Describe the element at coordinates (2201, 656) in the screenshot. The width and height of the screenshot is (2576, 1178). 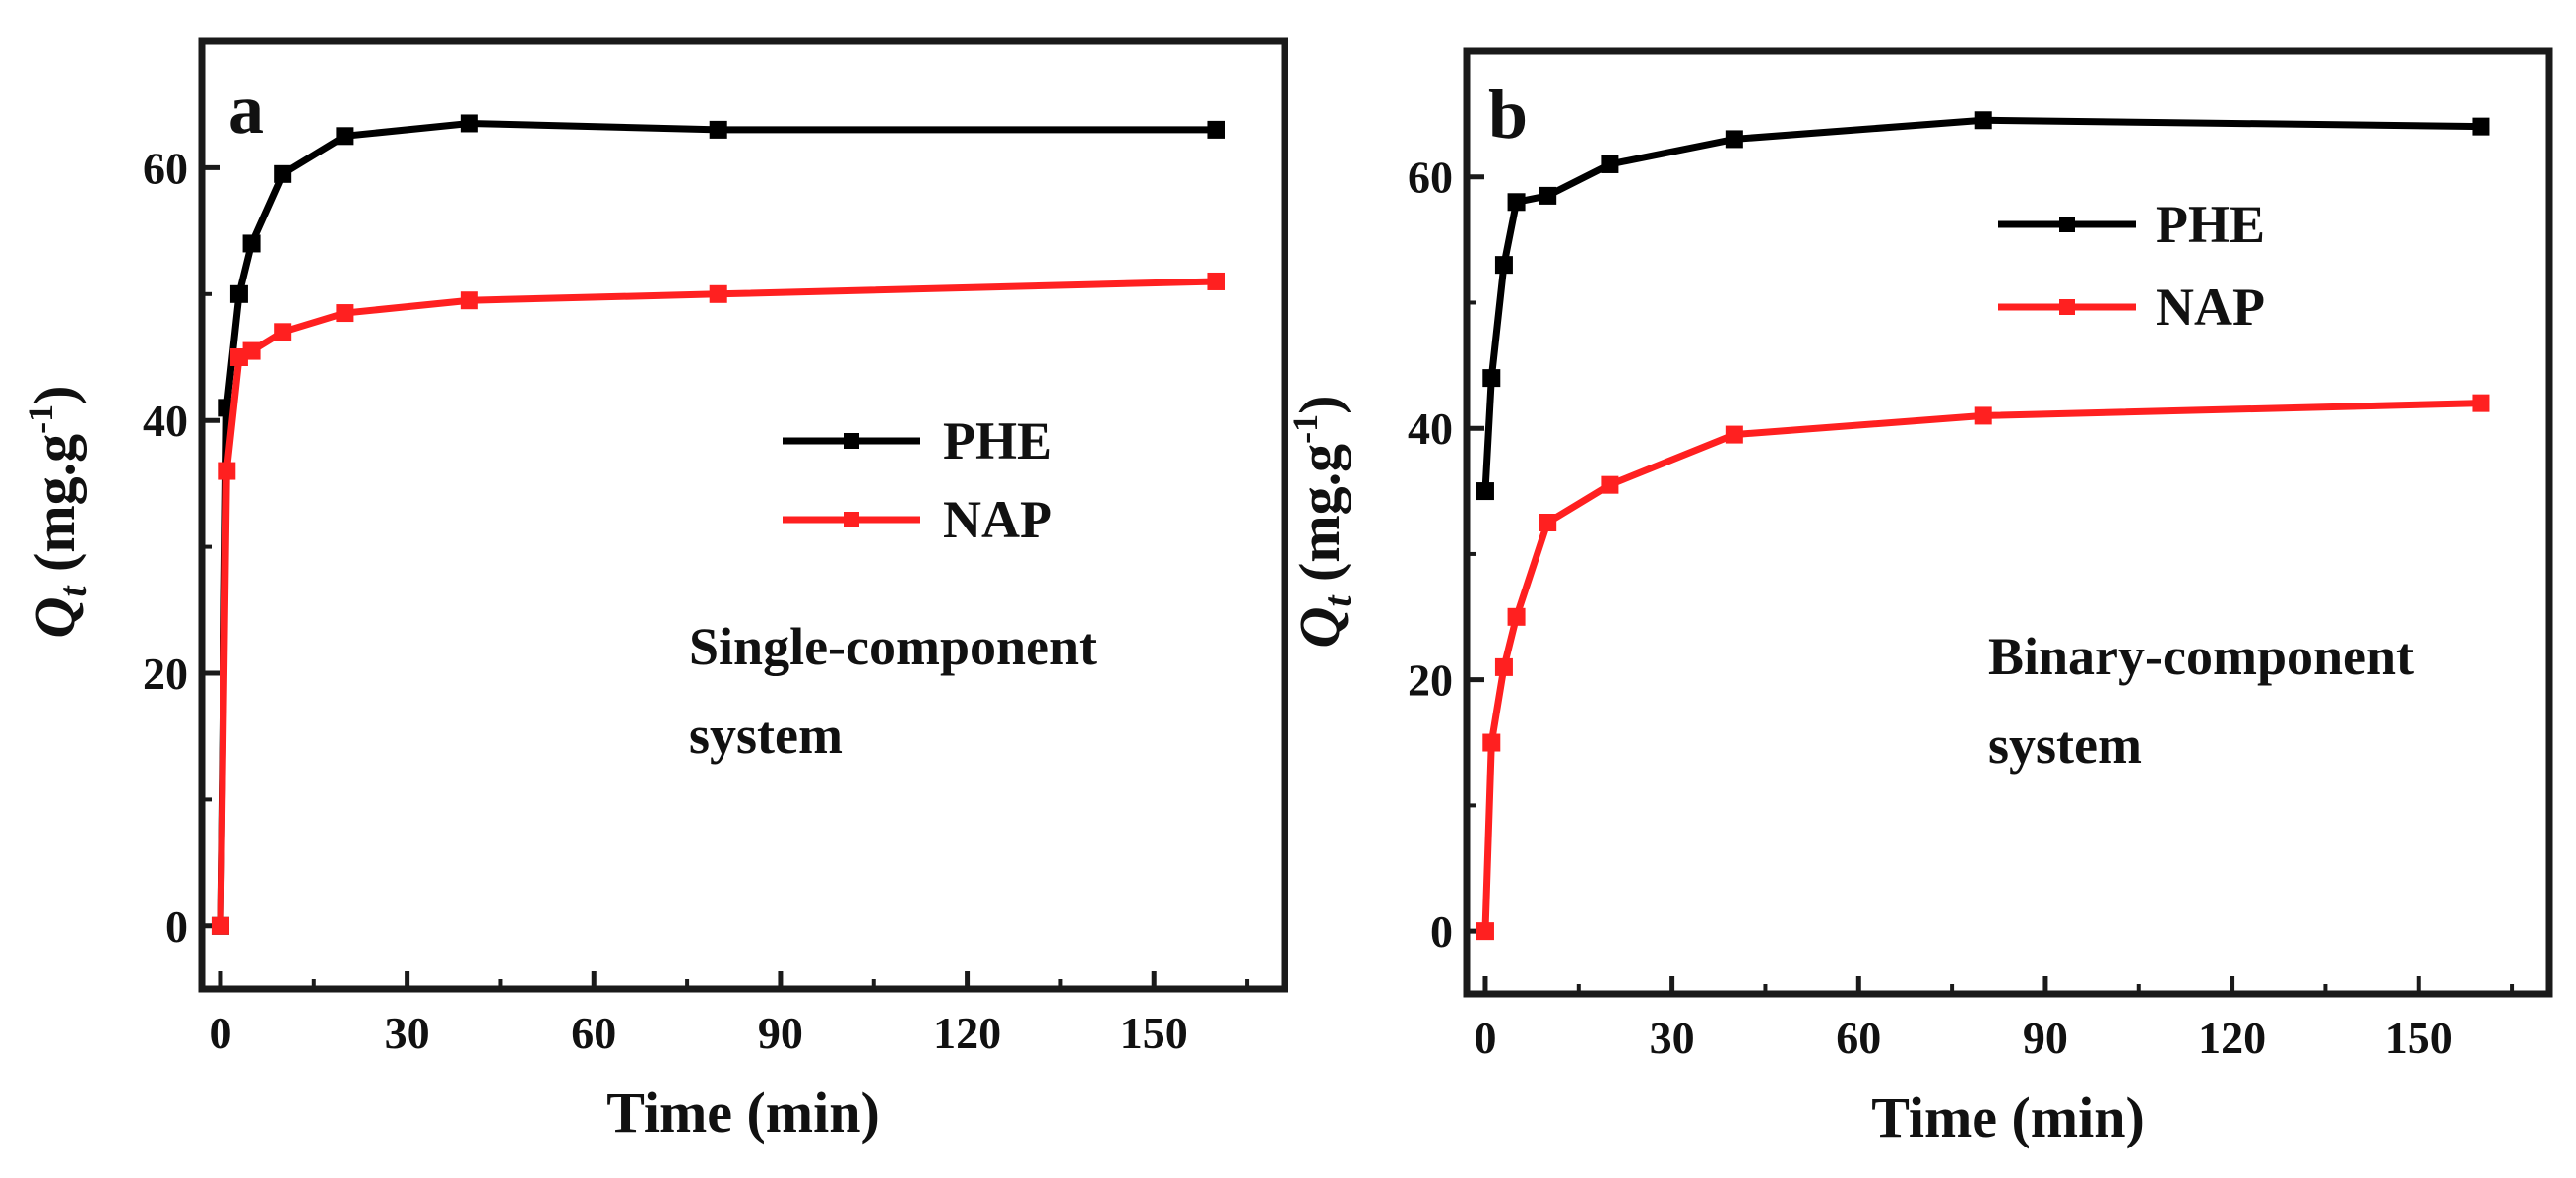
I see `annotation-line-1: Binary-component` at that location.